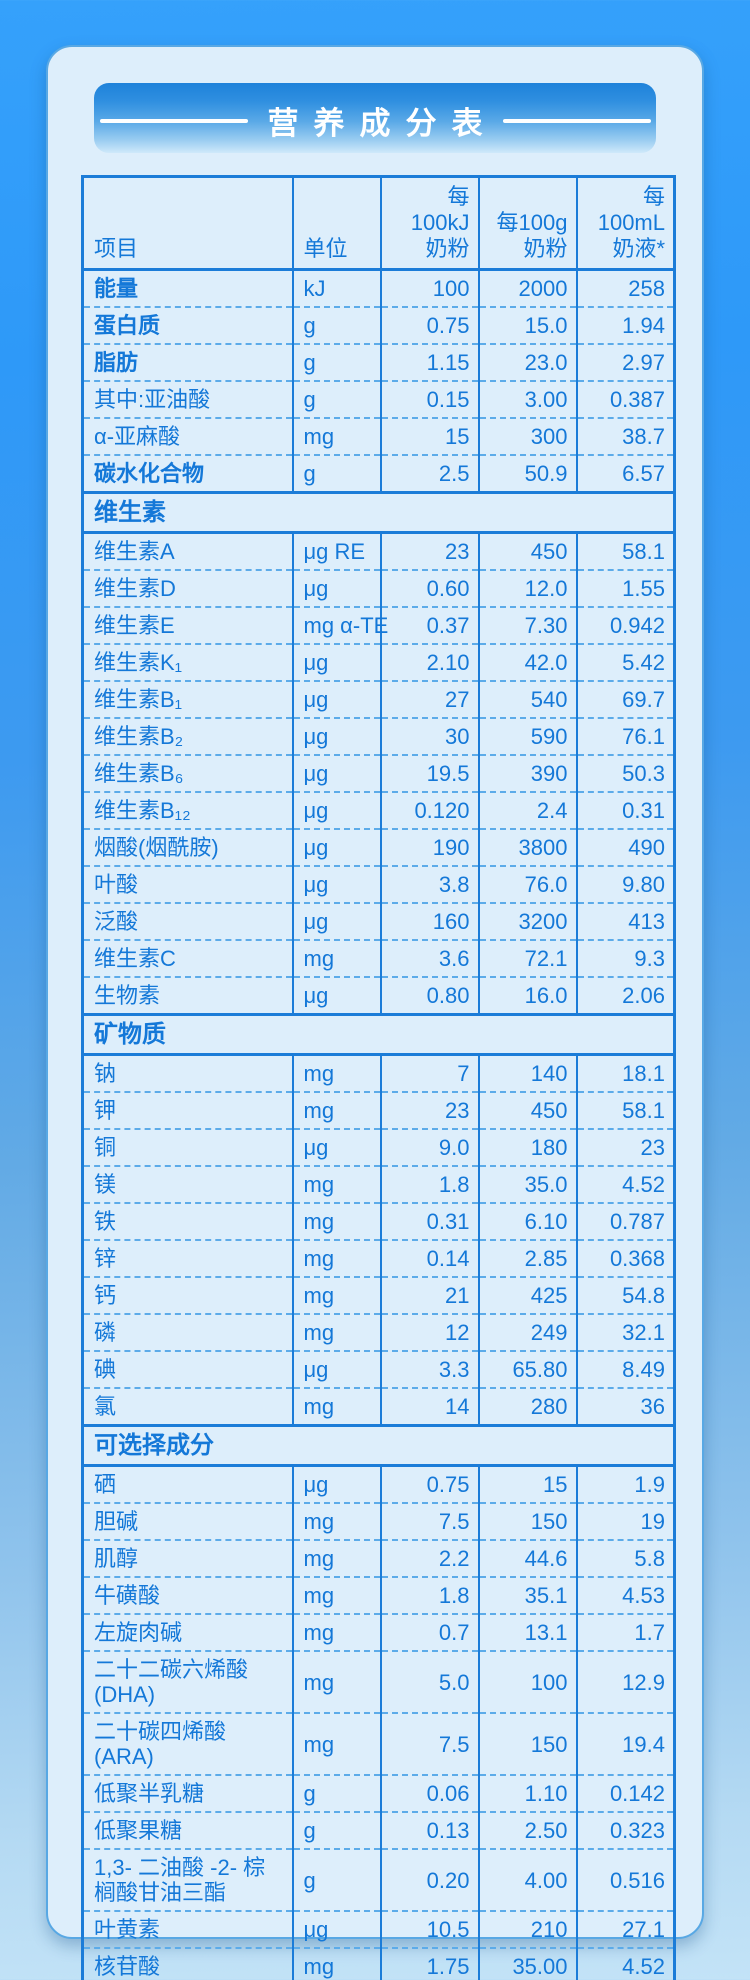 Image resolution: width=750 pixels, height=1980 pixels. I want to click on item-name-cell: 维生素D, so click(187, 588).